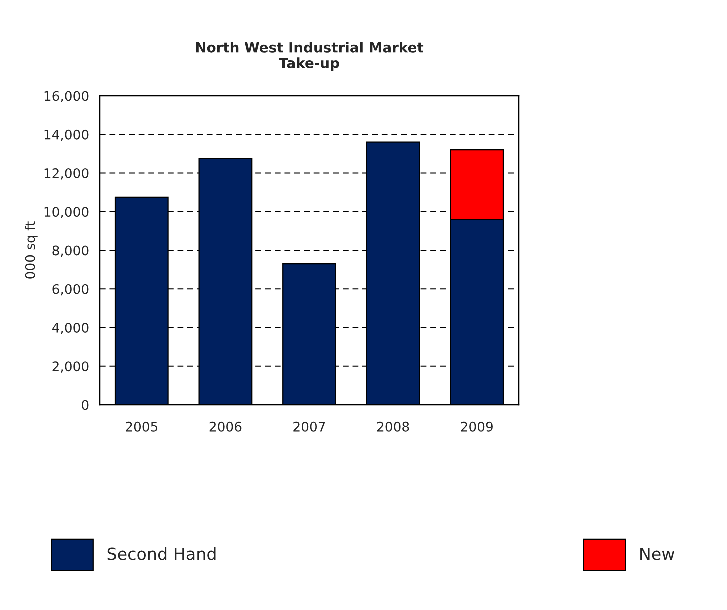 Image resolution: width=727 pixels, height=610 pixels. I want to click on chart-title: North West Industrial Market Take-up, so click(310, 57).